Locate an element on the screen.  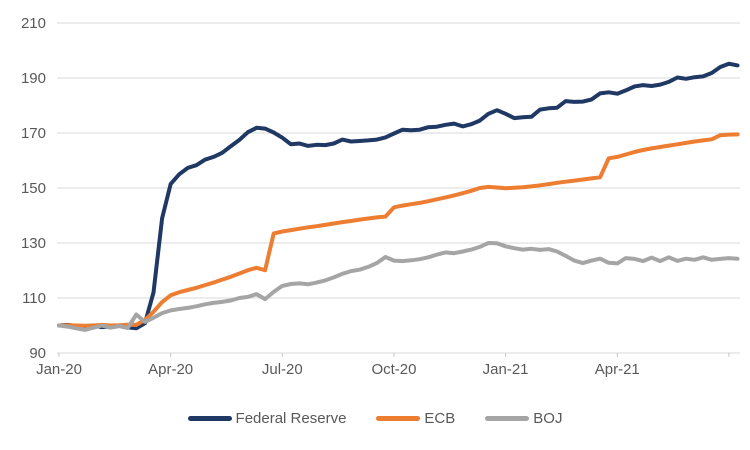
y-axis-label: 190 is located at coordinates (33, 78).